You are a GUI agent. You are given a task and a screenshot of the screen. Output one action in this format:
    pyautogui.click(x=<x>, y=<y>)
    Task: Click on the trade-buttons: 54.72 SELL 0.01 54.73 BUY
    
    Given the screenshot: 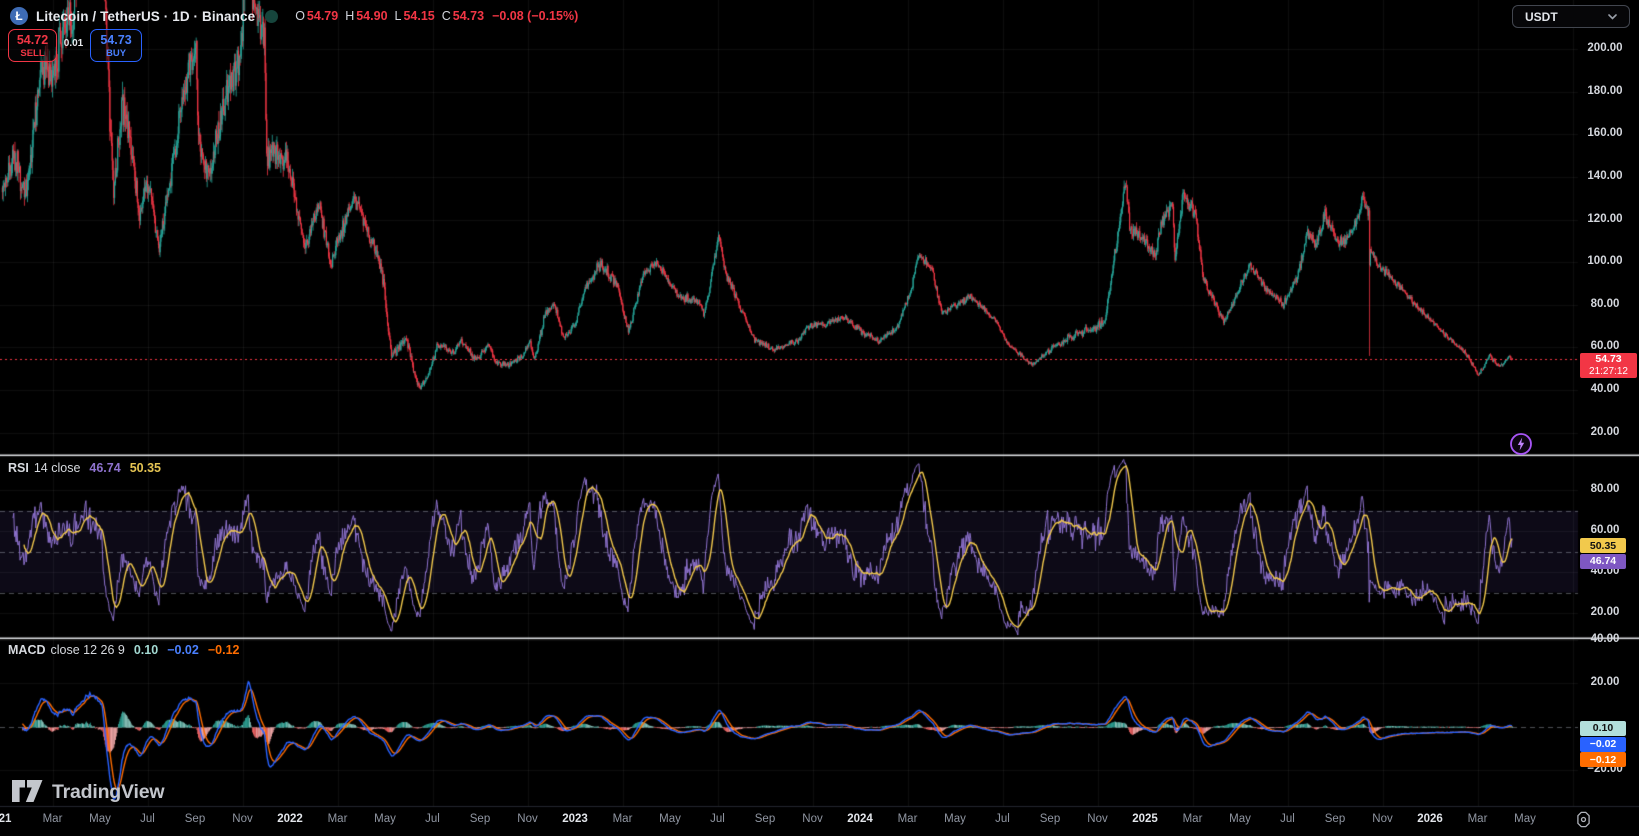 What is the action you would take?
    pyautogui.click(x=75, y=45)
    